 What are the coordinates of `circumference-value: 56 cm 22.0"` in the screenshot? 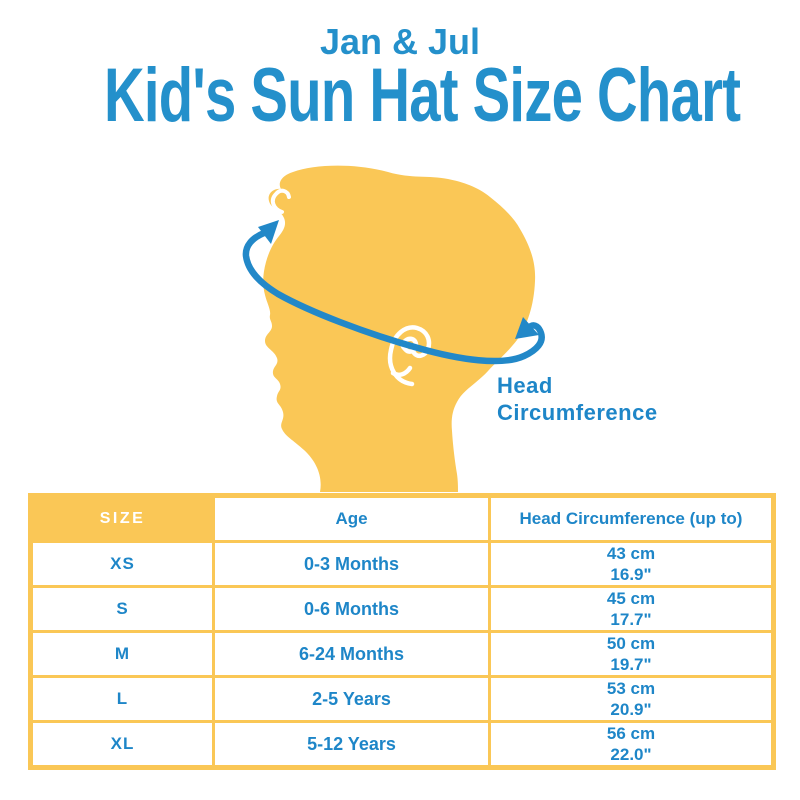 It's located at (631, 744).